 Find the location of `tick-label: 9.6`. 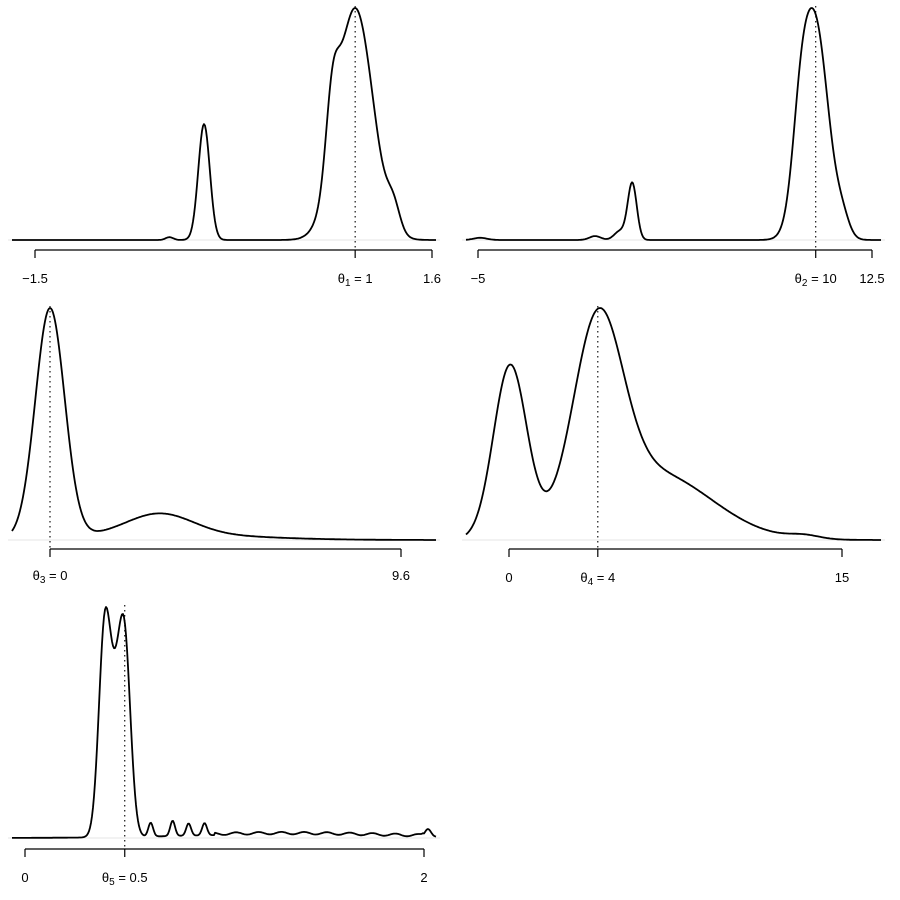

tick-label: 9.6 is located at coordinates (401, 575).